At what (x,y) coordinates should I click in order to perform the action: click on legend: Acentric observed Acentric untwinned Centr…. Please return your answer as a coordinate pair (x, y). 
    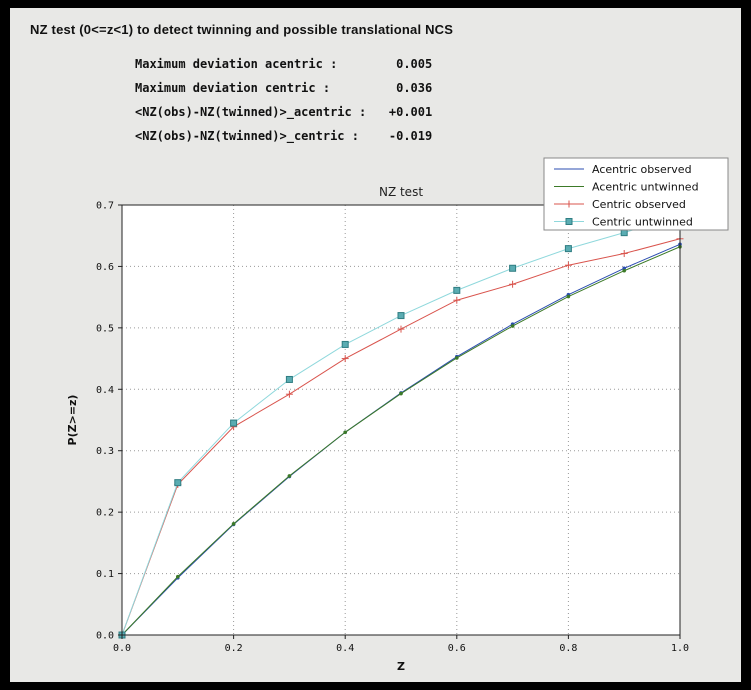
    Looking at the image, I should click on (636, 194).